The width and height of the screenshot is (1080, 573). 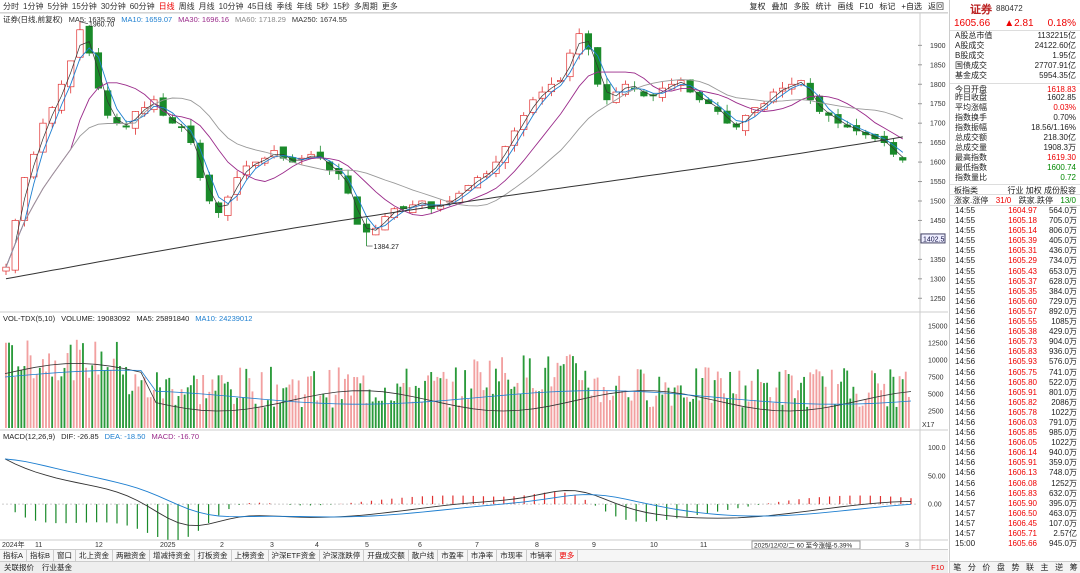 What do you see at coordinates (542, 555) in the screenshot?
I see `indicator-tab-15: 市销率` at bounding box center [542, 555].